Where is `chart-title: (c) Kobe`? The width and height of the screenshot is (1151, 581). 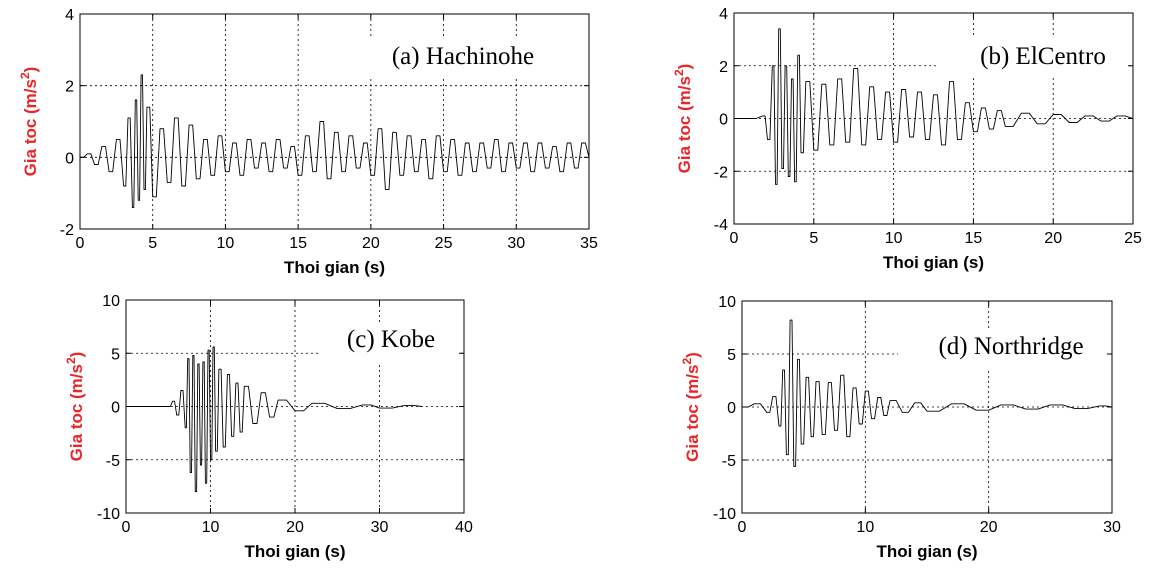
chart-title: (c) Kobe is located at coordinates (391, 339).